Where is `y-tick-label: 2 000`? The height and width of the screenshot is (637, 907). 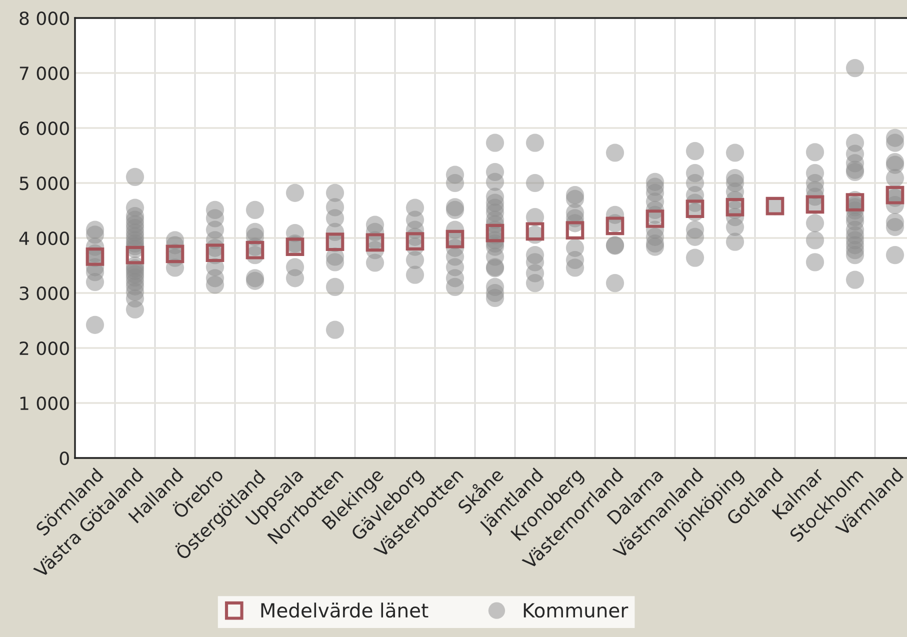
y-tick-label: 2 000 is located at coordinates (44, 348).